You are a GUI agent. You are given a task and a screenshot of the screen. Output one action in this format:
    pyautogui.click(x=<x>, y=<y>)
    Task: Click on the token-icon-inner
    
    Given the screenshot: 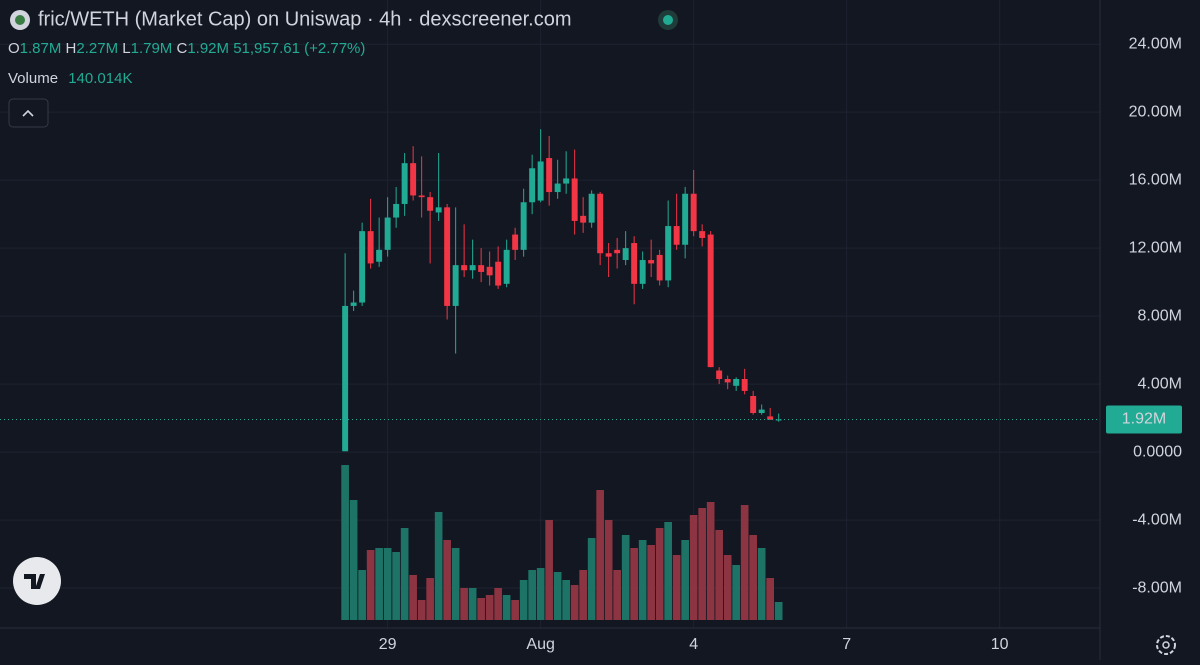 What is the action you would take?
    pyautogui.click(x=20, y=20)
    